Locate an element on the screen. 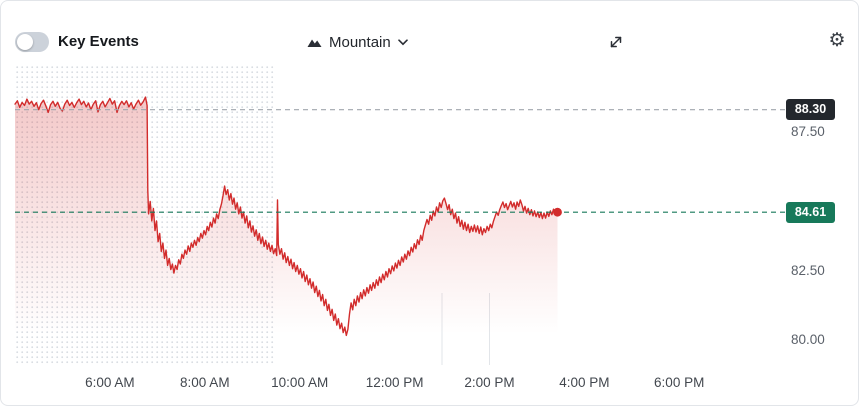 This screenshot has height=406, width=859. expand-icon is located at coordinates (616, 42).